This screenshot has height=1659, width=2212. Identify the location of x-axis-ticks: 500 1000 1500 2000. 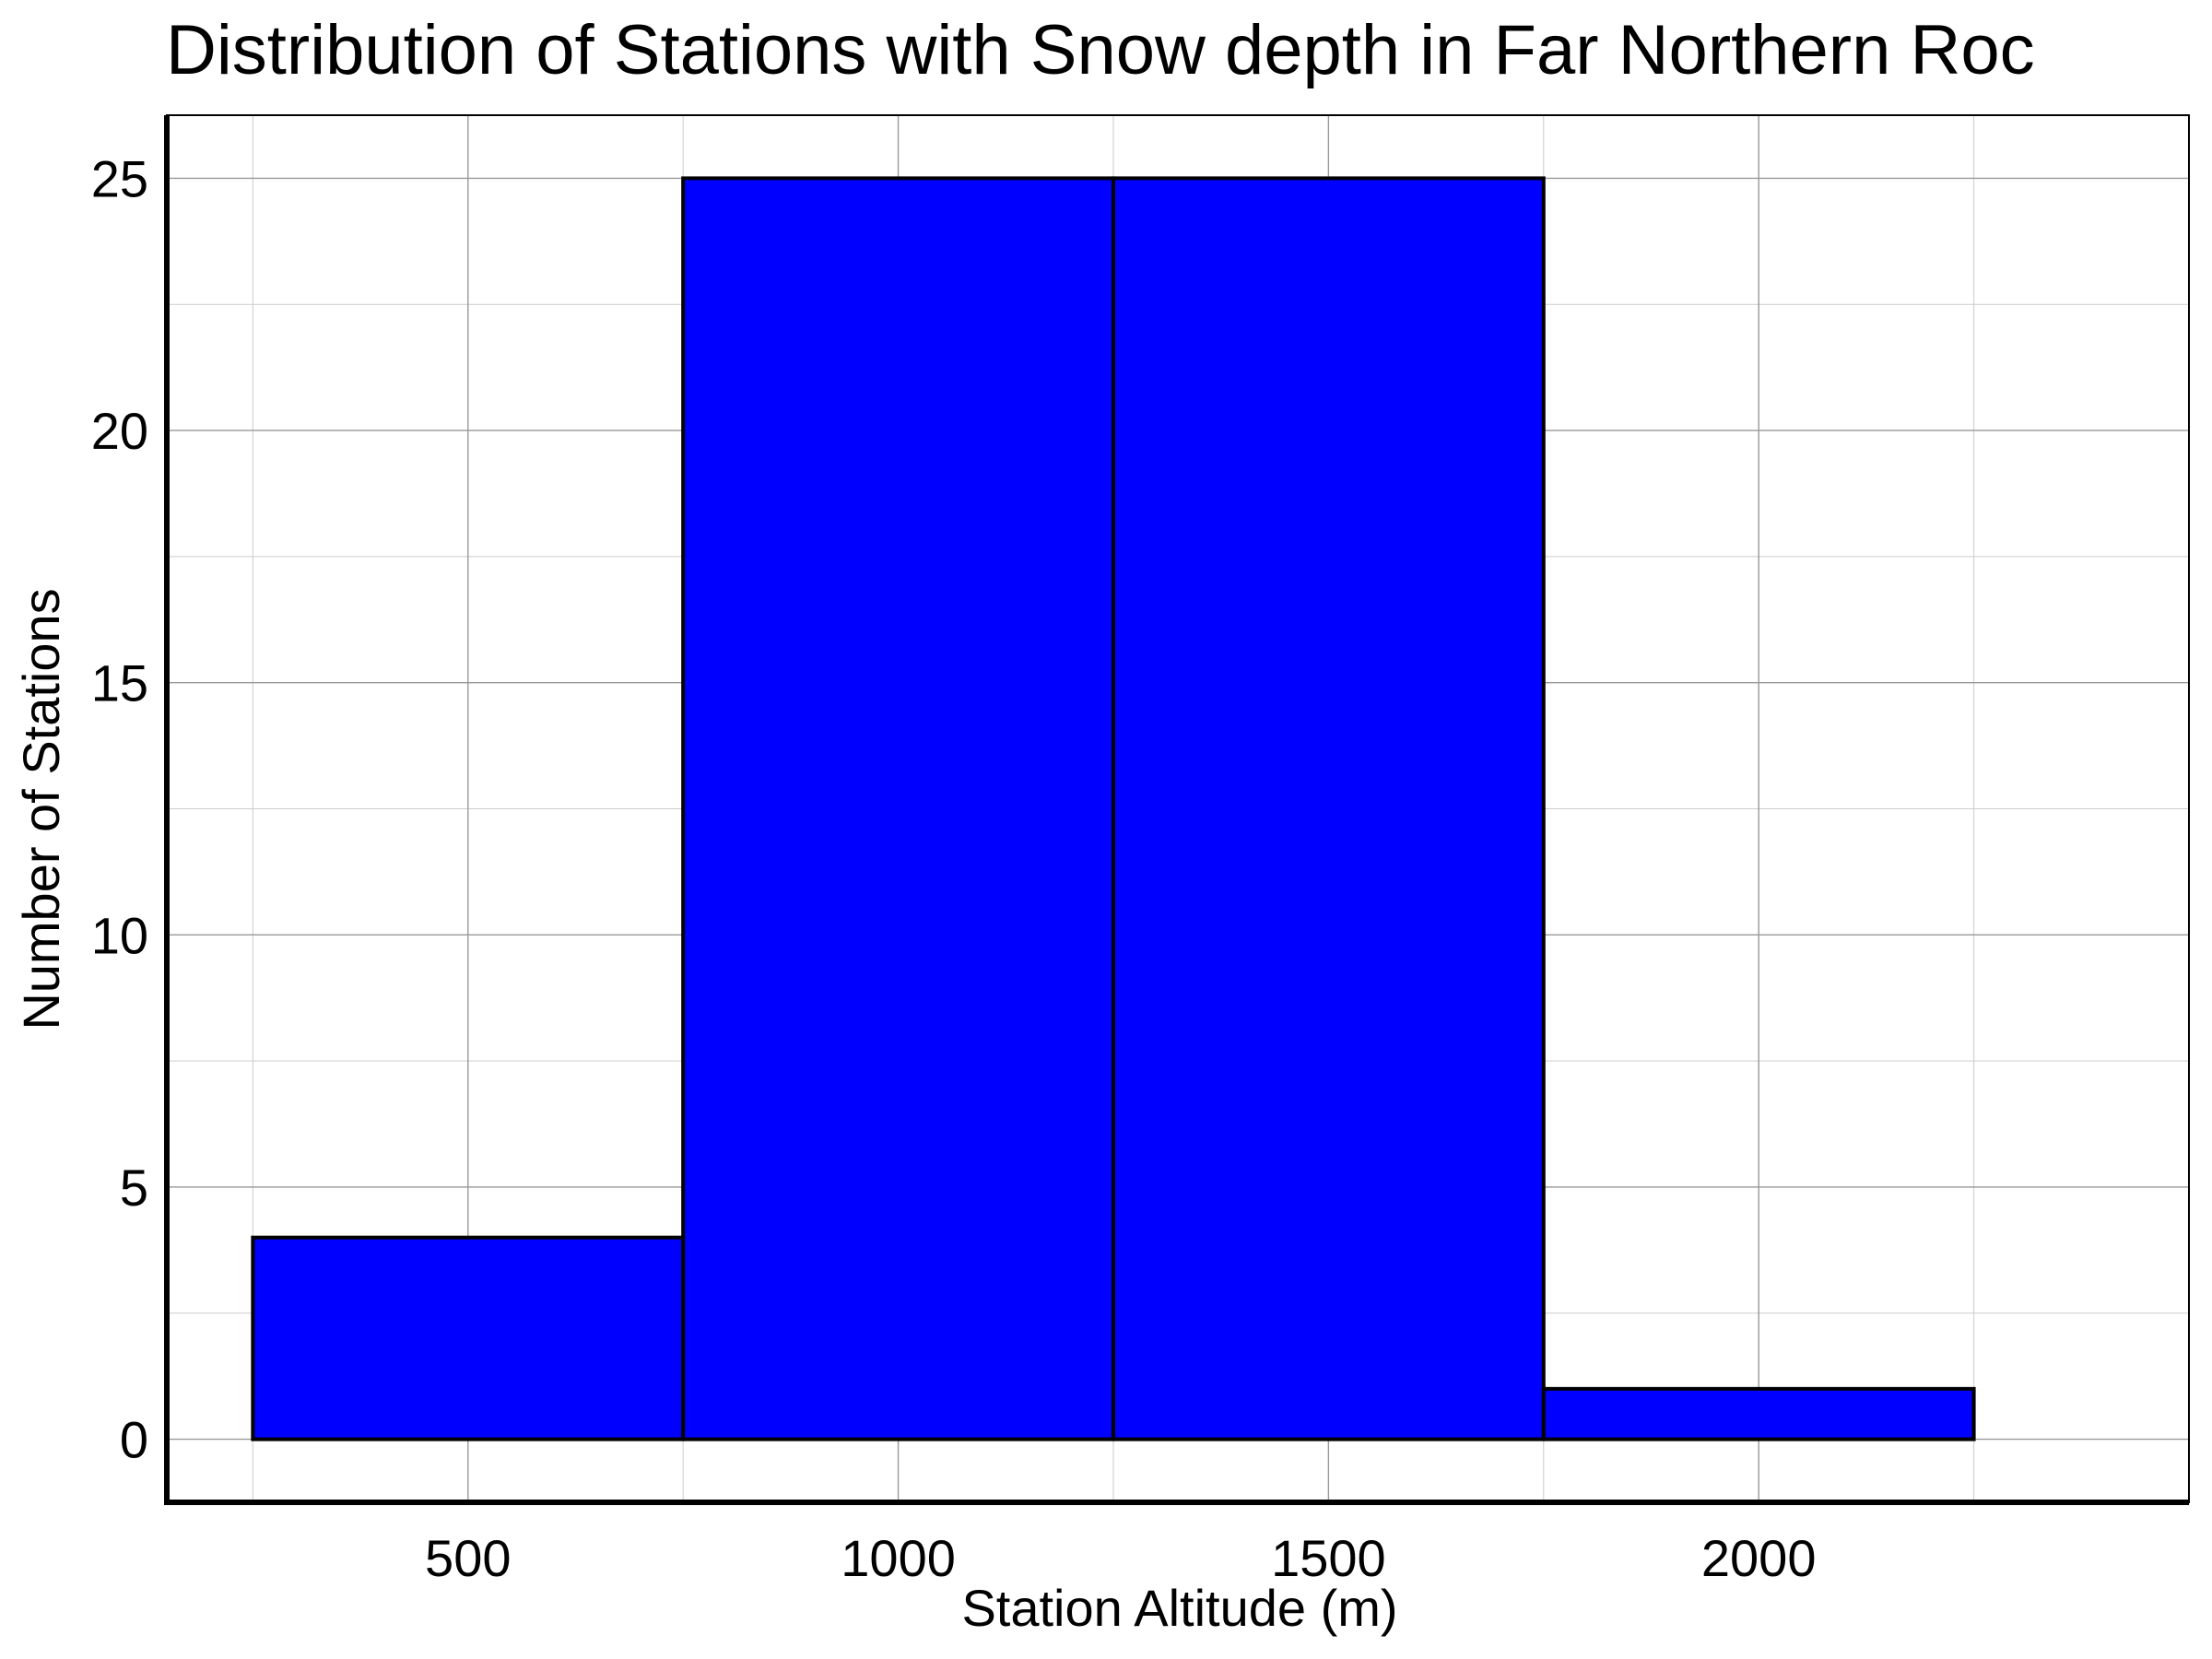
(1120, 1558).